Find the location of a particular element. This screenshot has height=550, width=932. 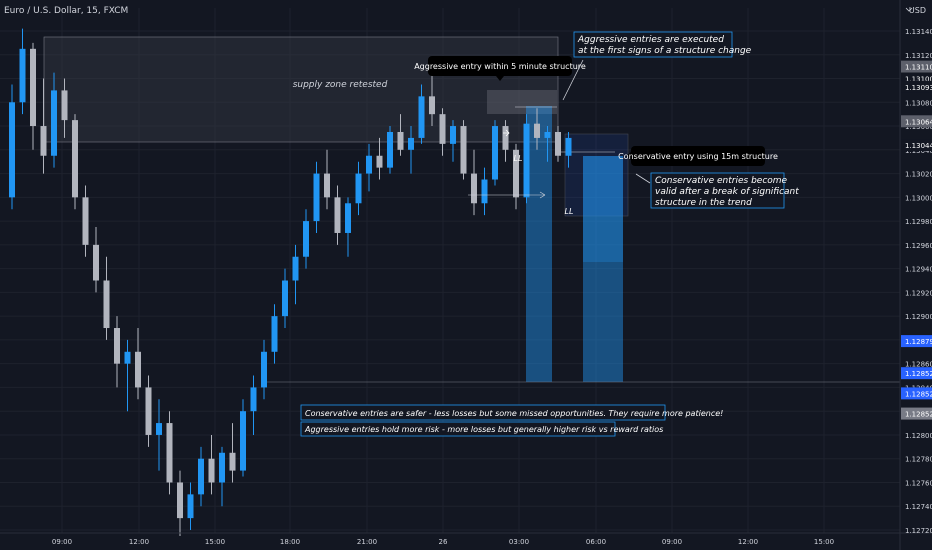

price-tick-label: 1.12720 is located at coordinates (918, 531).